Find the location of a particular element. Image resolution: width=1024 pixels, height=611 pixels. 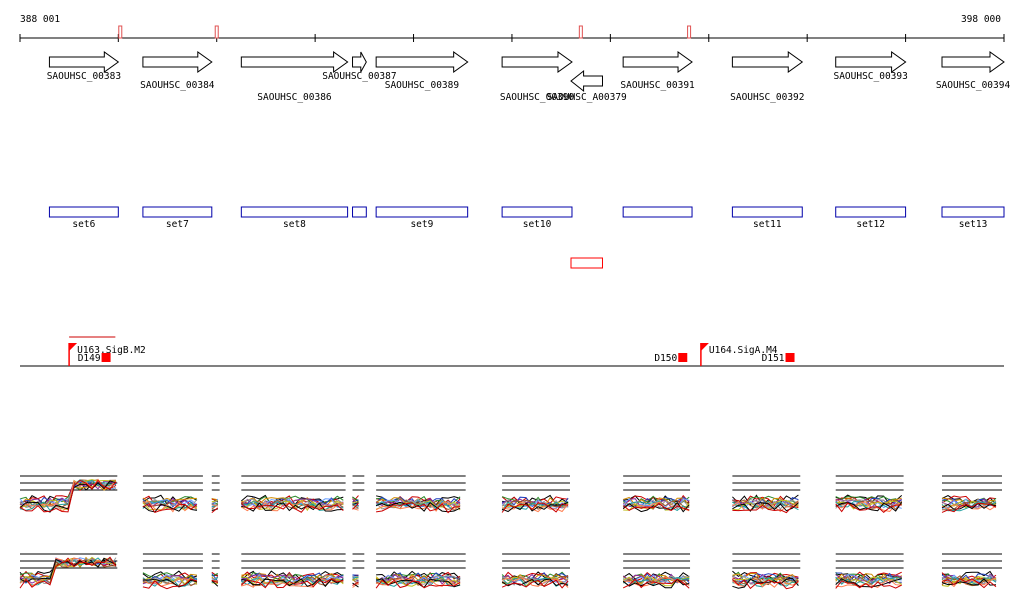

red-box-track is located at coordinates (586, 263).